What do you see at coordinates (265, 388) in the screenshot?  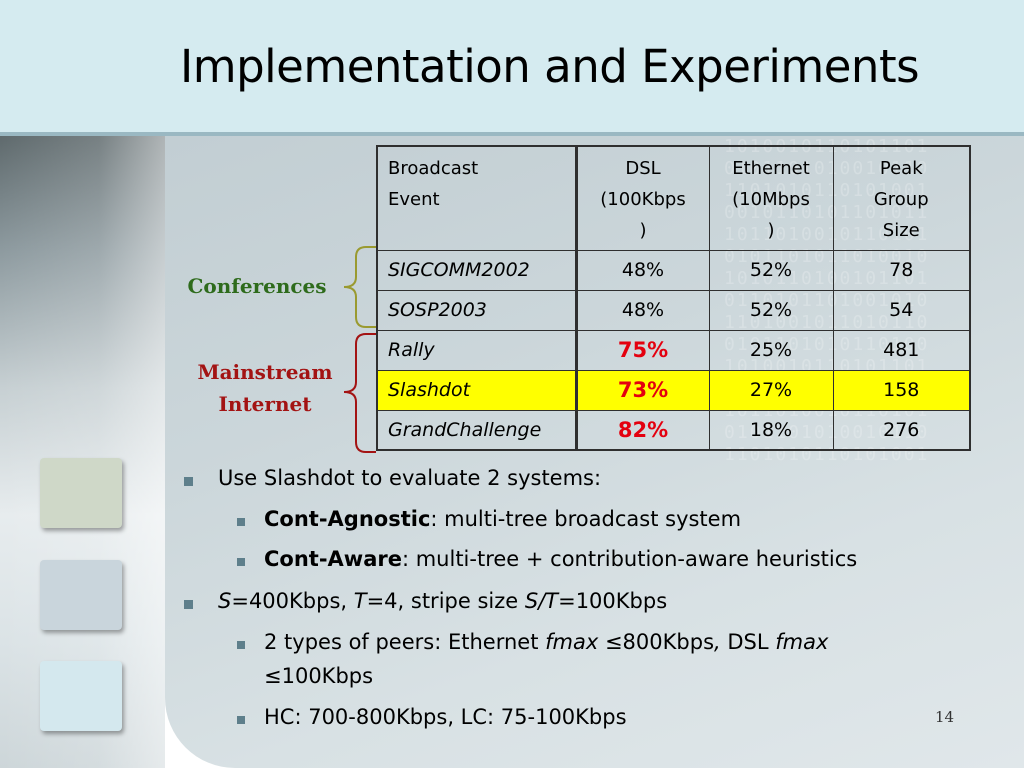 I see `mainstream-internet-label: Mainstream Internet` at bounding box center [265, 388].